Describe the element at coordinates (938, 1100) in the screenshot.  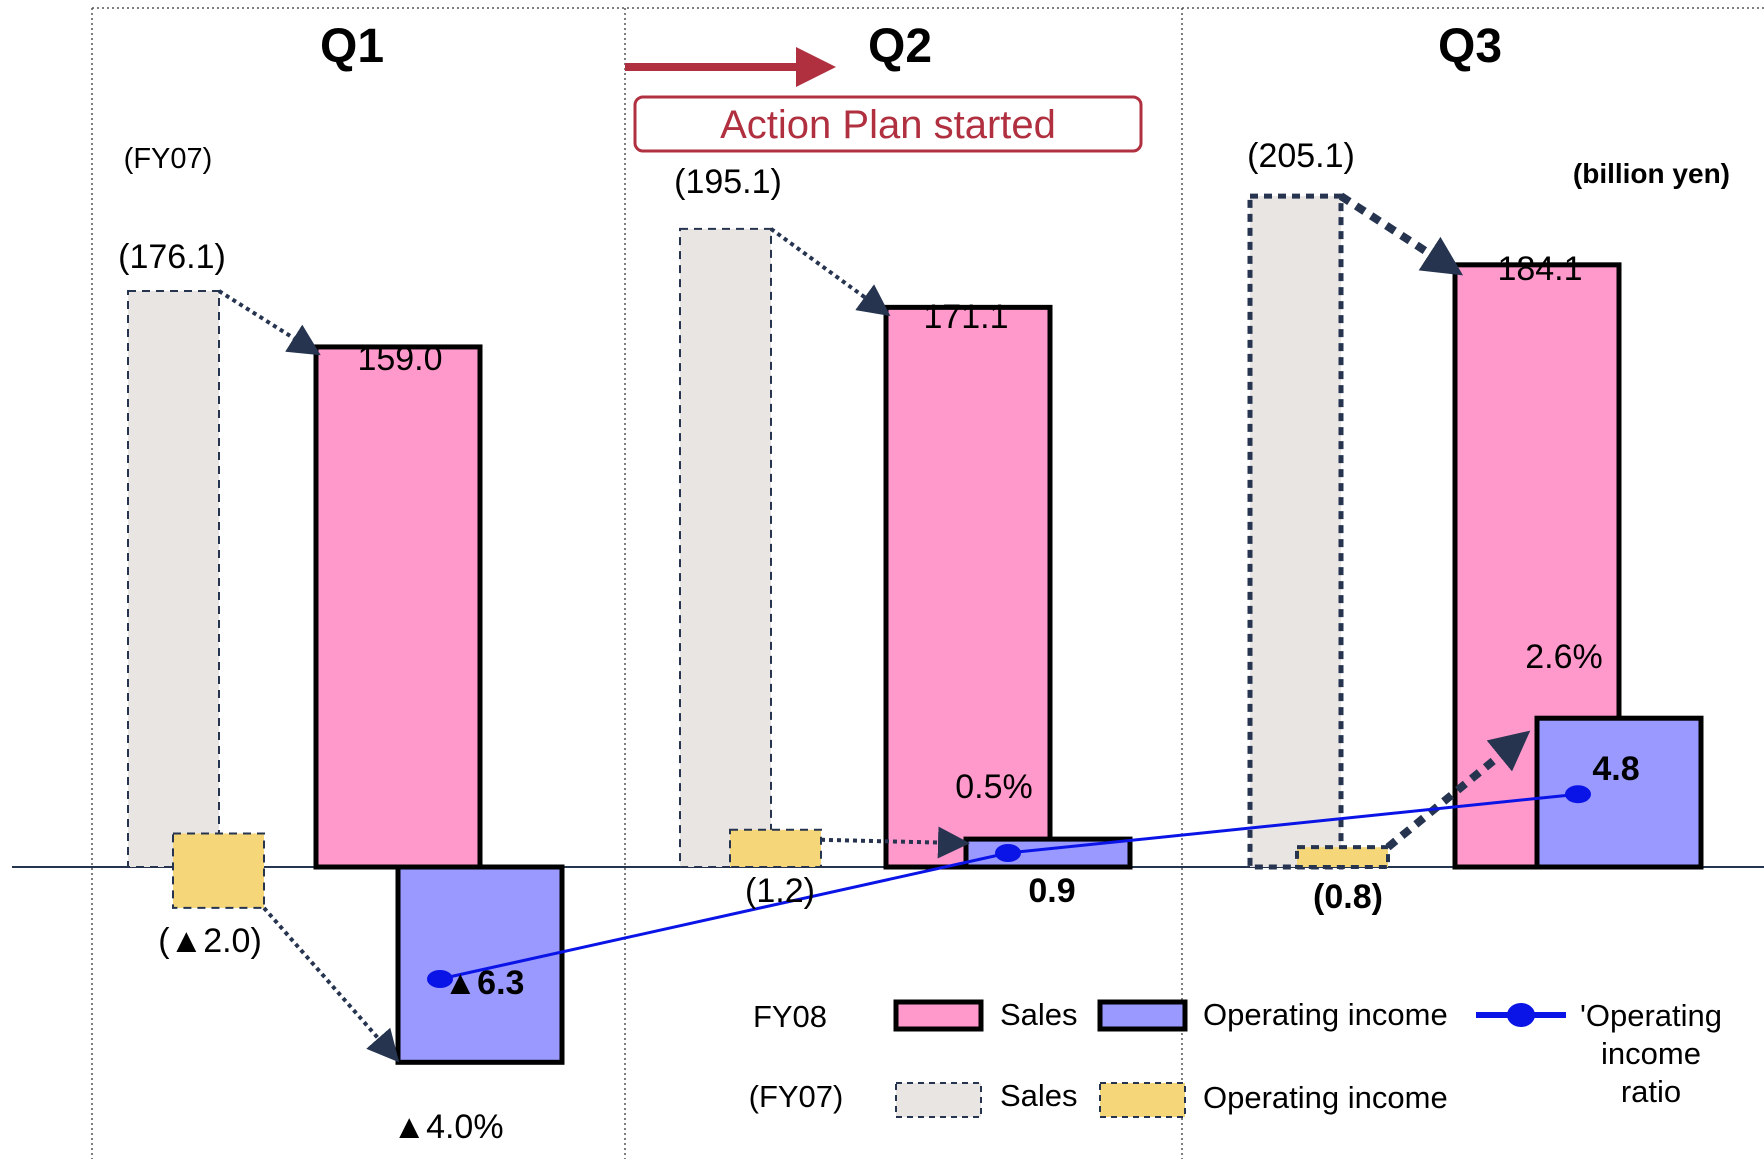
I see `legend-swatch-fy07-sales` at that location.